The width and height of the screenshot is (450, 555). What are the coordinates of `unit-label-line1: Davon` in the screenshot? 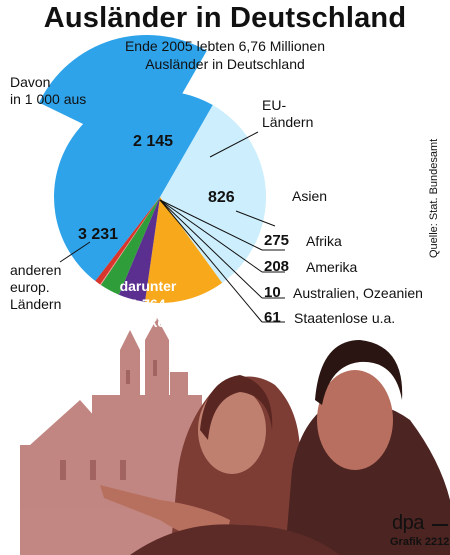 It's located at (30, 82).